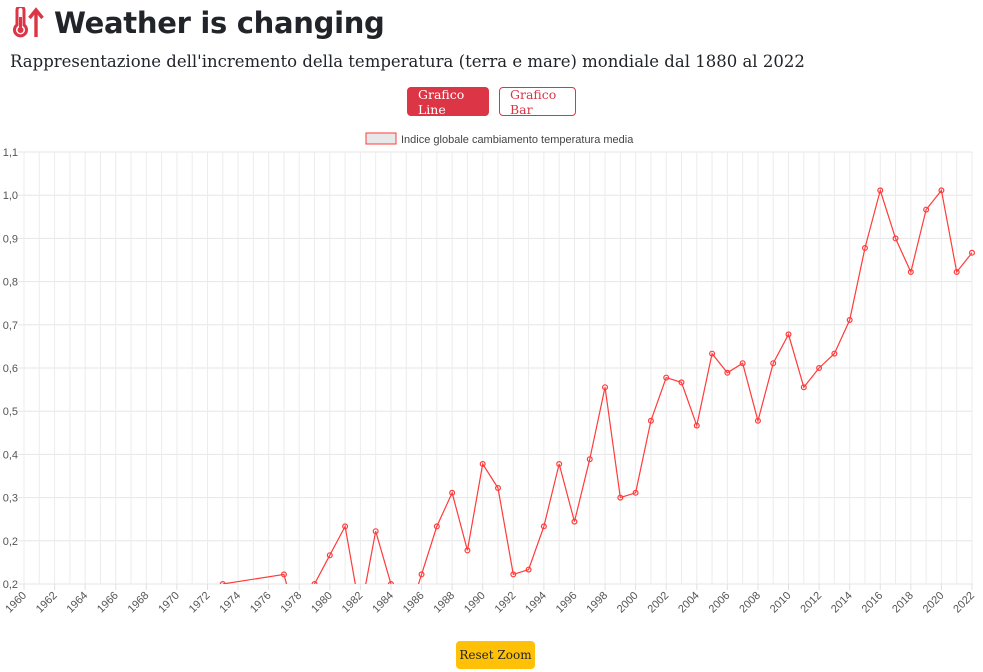 The height and width of the screenshot is (672, 983). I want to click on x-tick-label: 1976, so click(261, 603).